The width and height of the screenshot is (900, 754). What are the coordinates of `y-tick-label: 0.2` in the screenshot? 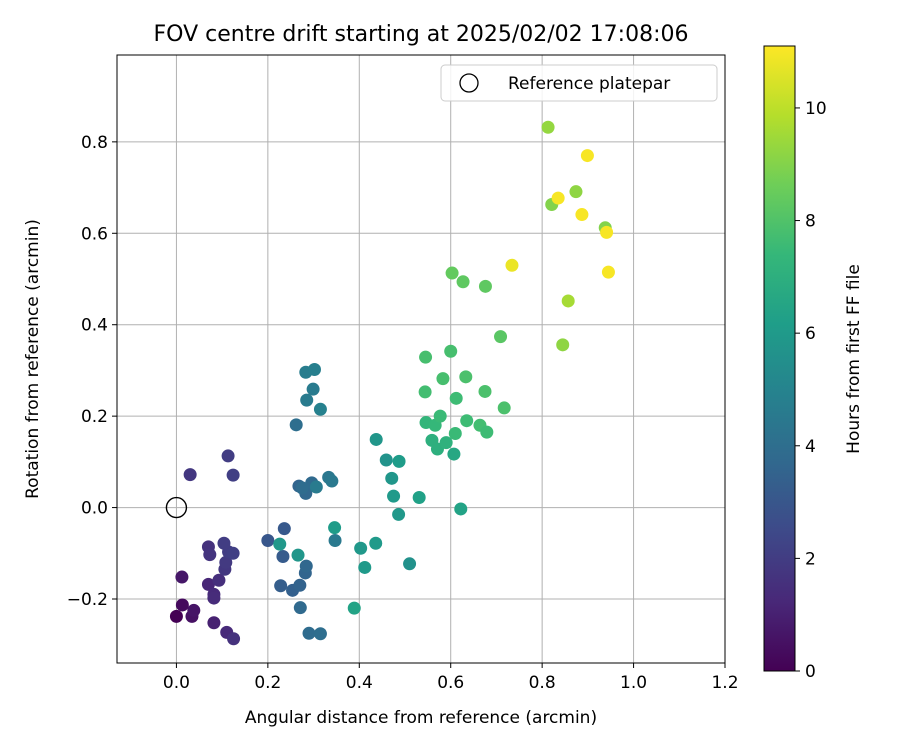 It's located at (94, 417).